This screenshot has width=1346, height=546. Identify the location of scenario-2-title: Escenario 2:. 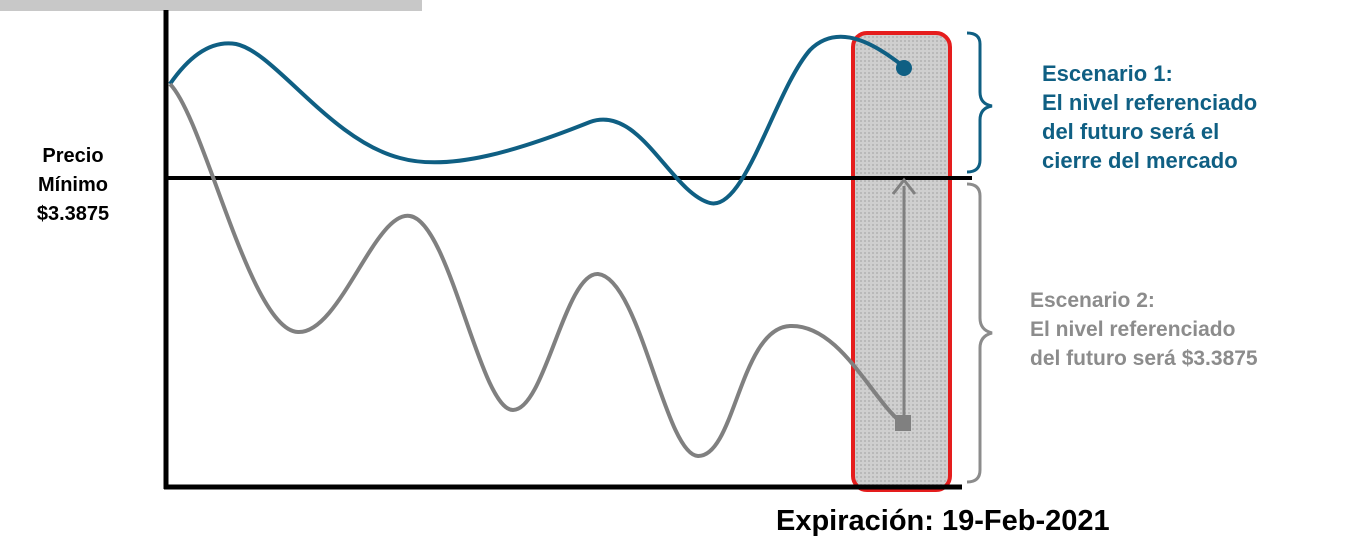
(1092, 300).